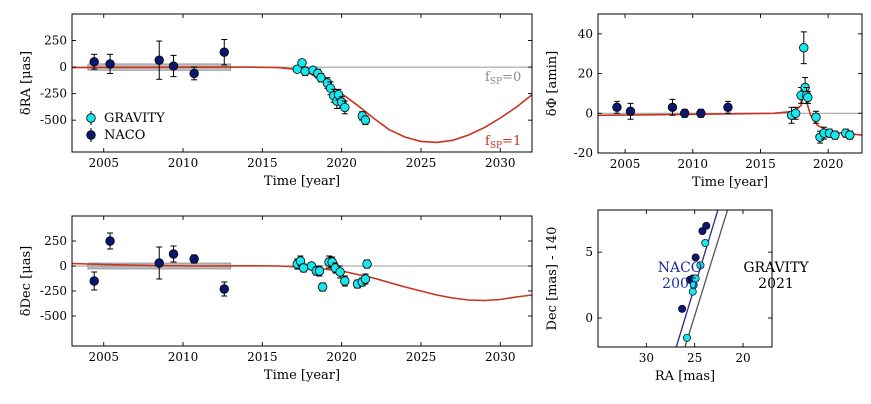  Describe the element at coordinates (511, 141) in the screenshot. I see `fsp1-val: =1` at that location.